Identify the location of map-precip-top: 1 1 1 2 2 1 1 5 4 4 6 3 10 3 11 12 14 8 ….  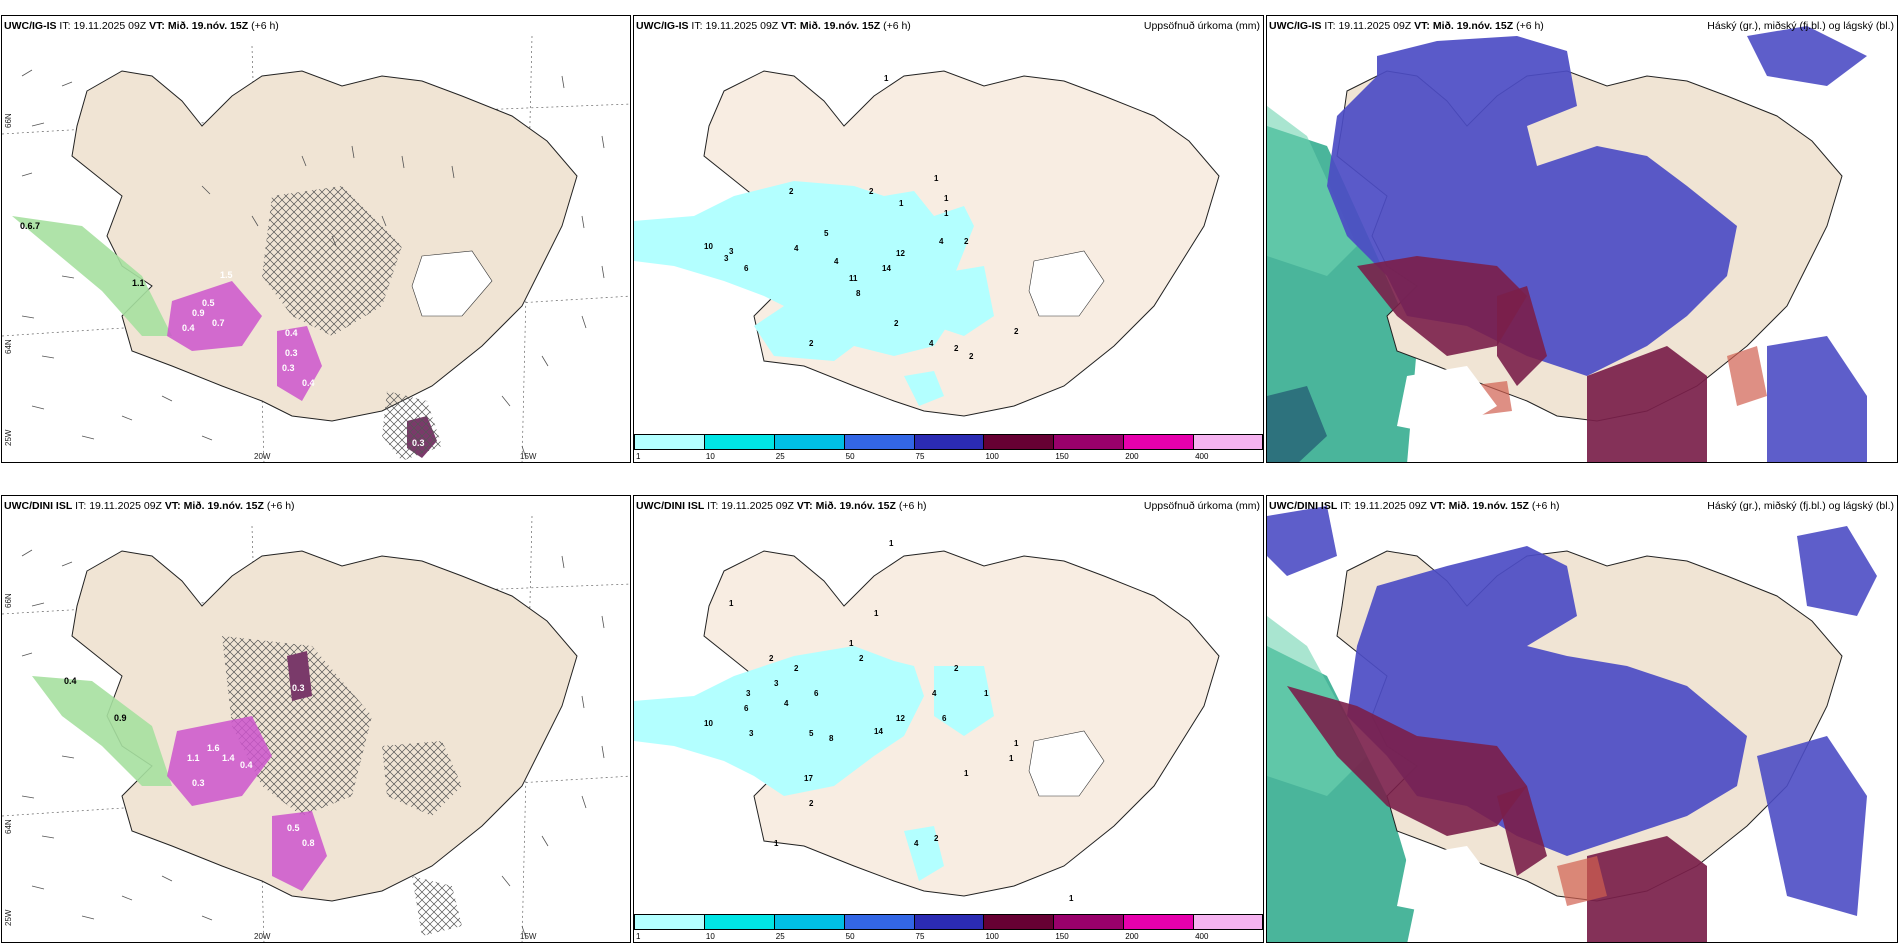
(927, 243).